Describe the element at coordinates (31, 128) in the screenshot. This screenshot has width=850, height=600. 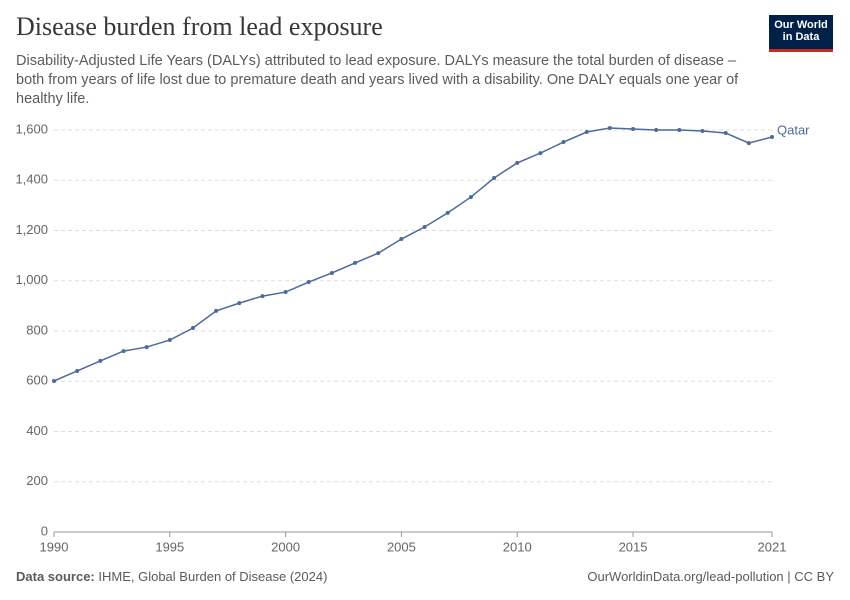
I see `y-tick-label: 1,600` at that location.